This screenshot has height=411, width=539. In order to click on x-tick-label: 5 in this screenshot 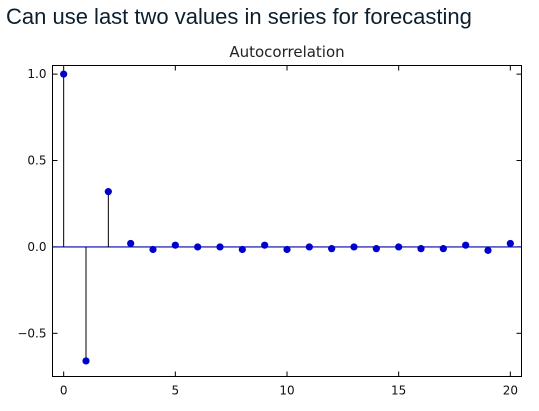, I will do `click(176, 391)`.